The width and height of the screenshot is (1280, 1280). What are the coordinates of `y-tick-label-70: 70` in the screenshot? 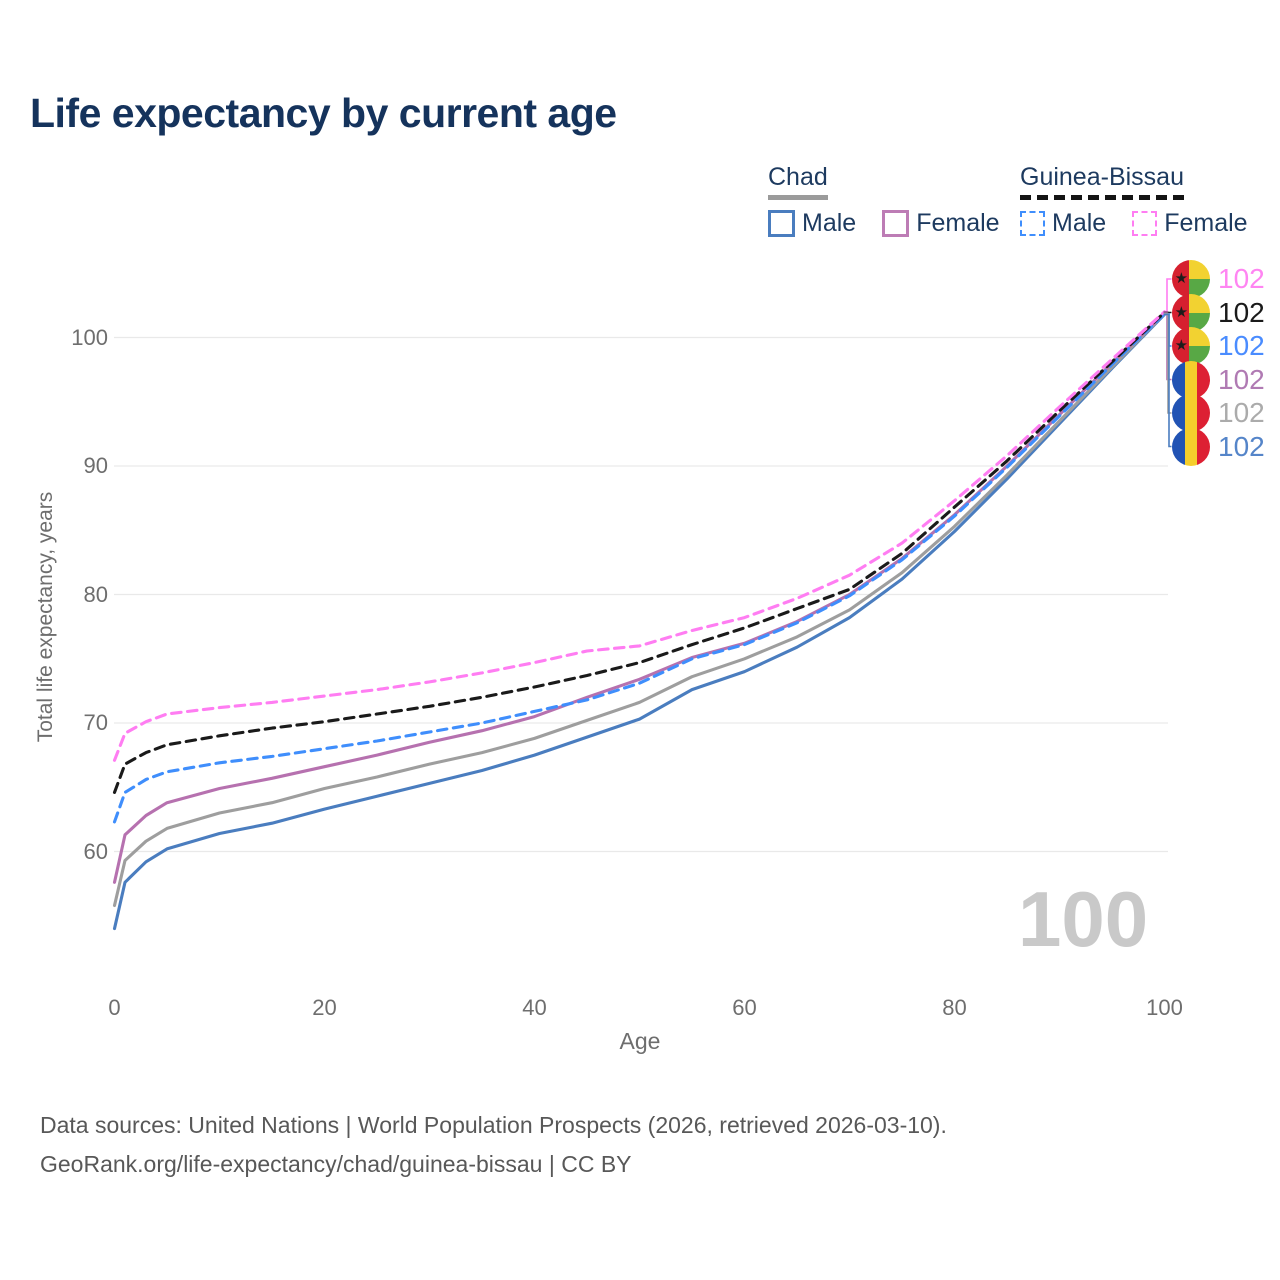 It's located at (95, 722).